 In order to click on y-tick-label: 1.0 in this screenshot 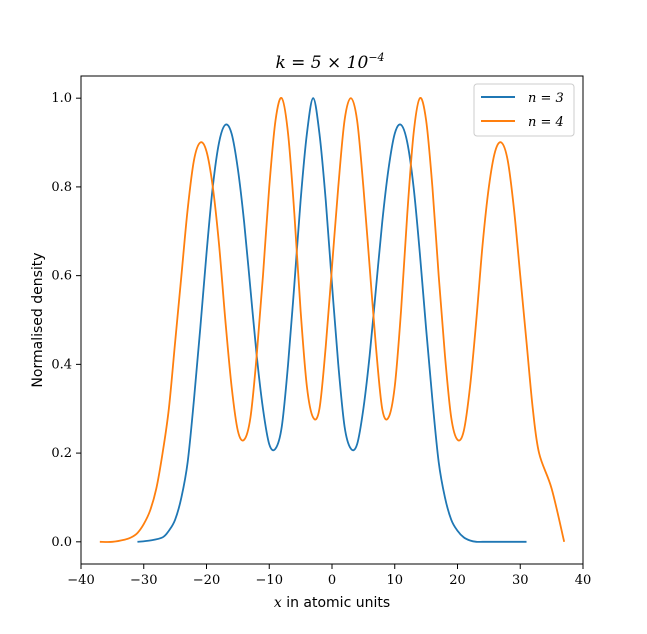, I will do `click(61, 98)`.